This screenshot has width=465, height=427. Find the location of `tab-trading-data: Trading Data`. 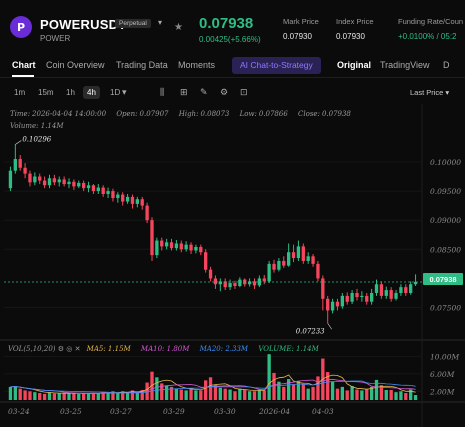

tab-trading-data: Trading Data is located at coordinates (142, 65).